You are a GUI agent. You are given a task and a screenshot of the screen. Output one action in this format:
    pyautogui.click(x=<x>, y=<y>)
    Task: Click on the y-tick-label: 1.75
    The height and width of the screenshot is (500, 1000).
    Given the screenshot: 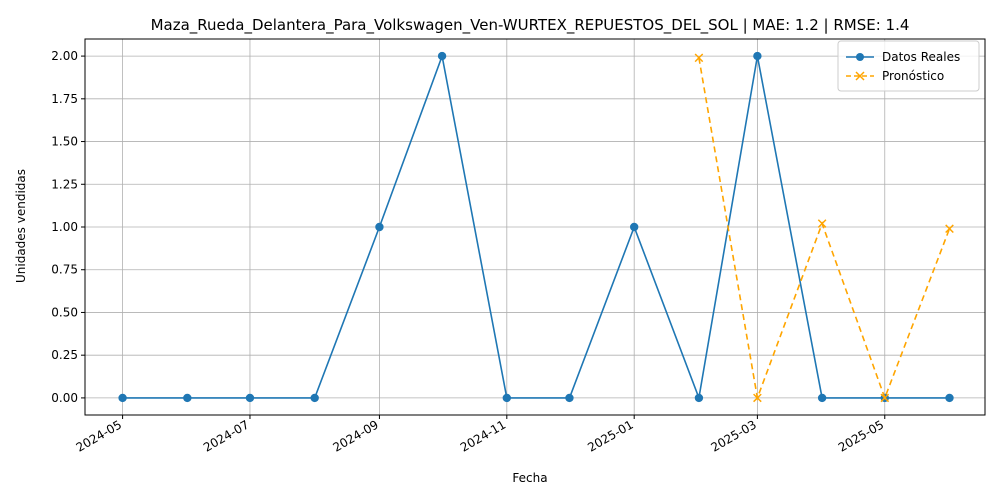 What is the action you would take?
    pyautogui.click(x=64, y=99)
    